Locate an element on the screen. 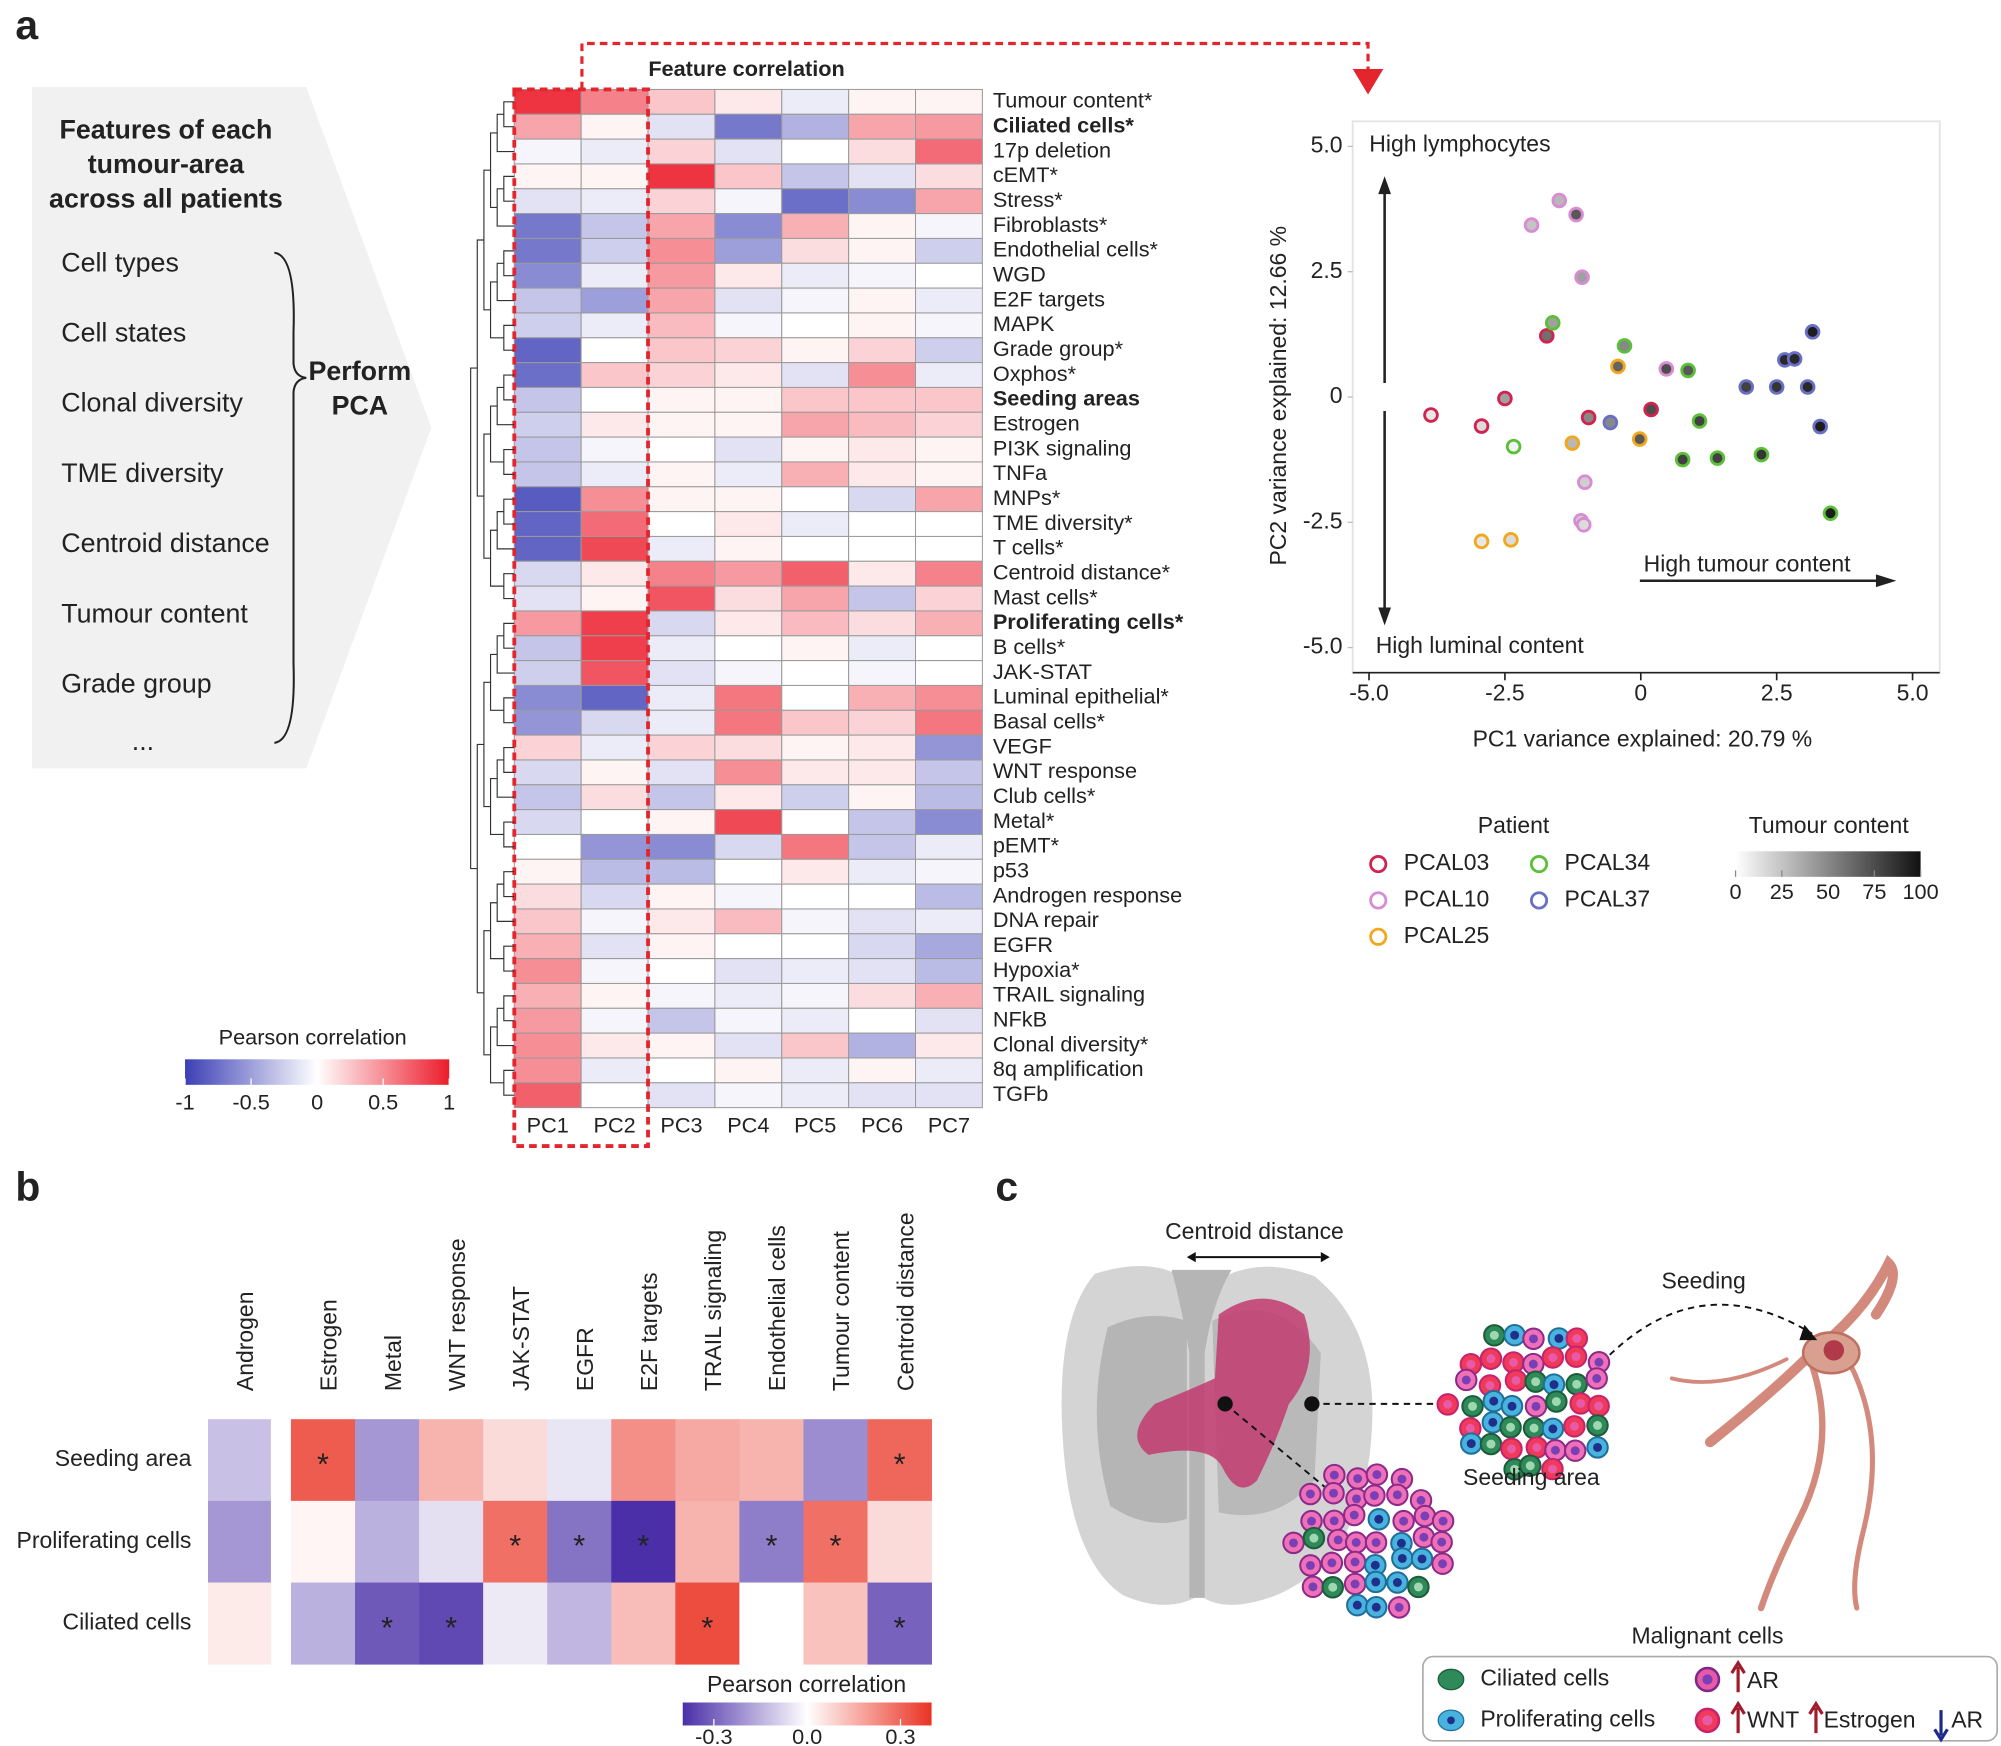 The width and height of the screenshot is (2001, 1746). column-label: Endothelial cells is located at coordinates (777, 1308).